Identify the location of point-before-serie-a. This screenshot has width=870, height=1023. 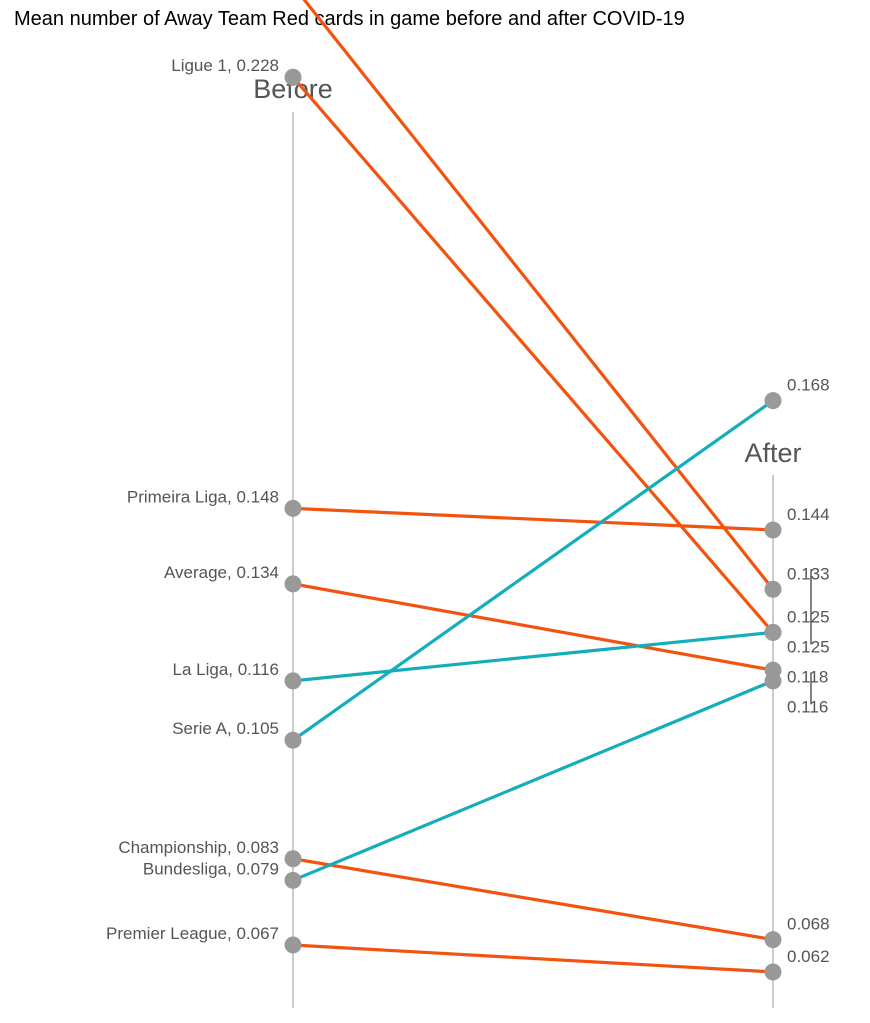
(293, 740).